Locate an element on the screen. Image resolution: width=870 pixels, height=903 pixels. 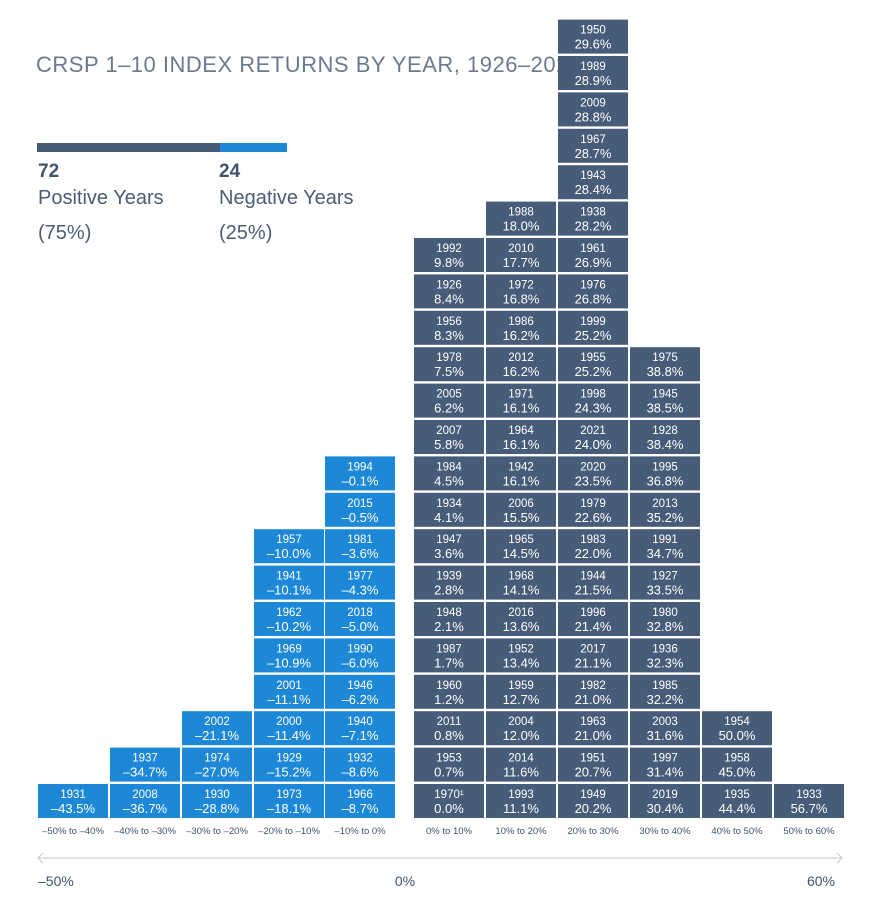
bin-tick-label: 50% to 60% is located at coordinates (809, 831).